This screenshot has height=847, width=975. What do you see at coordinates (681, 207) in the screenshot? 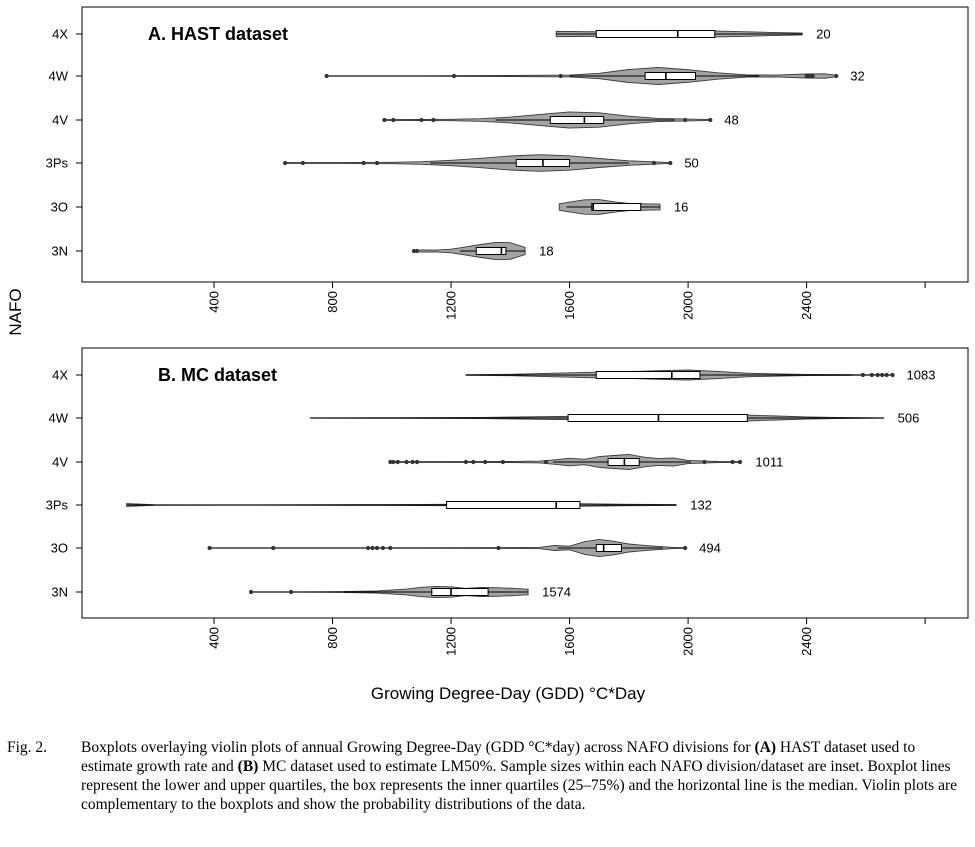
I see `panel-a-sample-size-label: 16` at bounding box center [681, 207].